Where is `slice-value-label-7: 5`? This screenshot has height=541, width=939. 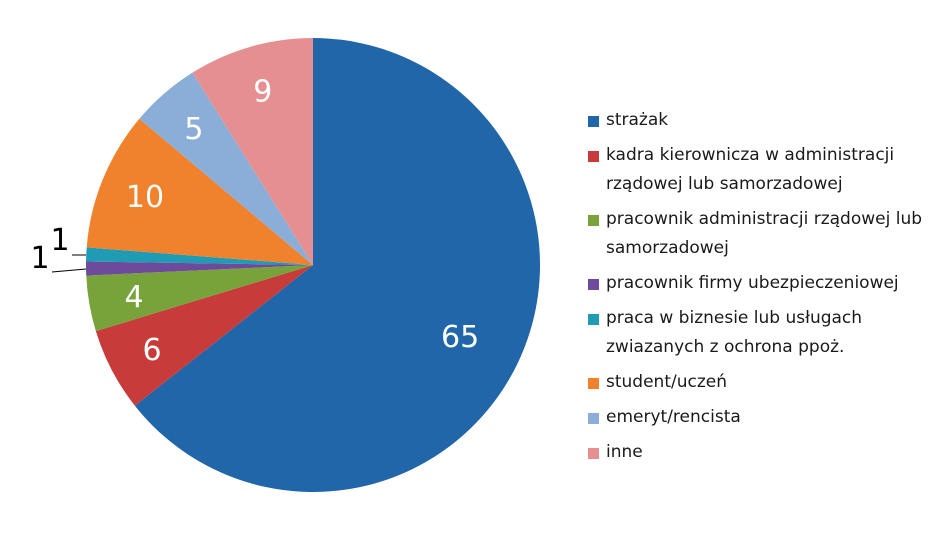
slice-value-label-7: 5 is located at coordinates (193, 129).